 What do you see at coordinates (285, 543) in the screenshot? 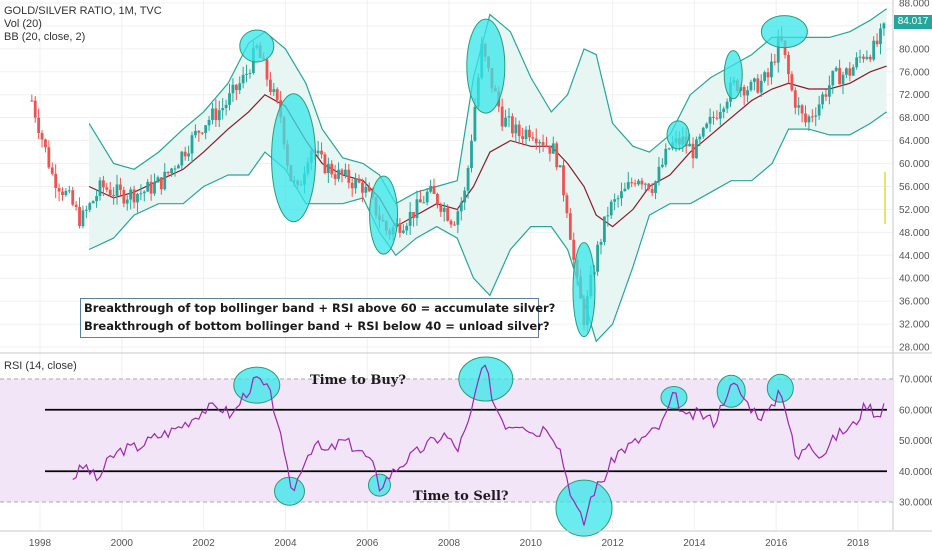
I see `year-tick-label: 2004` at bounding box center [285, 543].